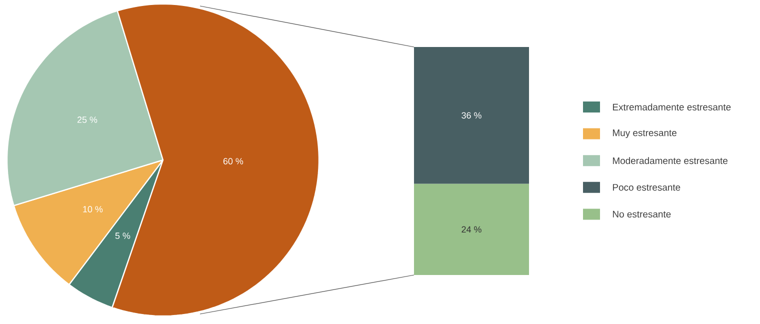 This screenshot has height=324, width=760. What do you see at coordinates (472, 229) in the screenshot?
I see `data-label: 24 %` at bounding box center [472, 229].